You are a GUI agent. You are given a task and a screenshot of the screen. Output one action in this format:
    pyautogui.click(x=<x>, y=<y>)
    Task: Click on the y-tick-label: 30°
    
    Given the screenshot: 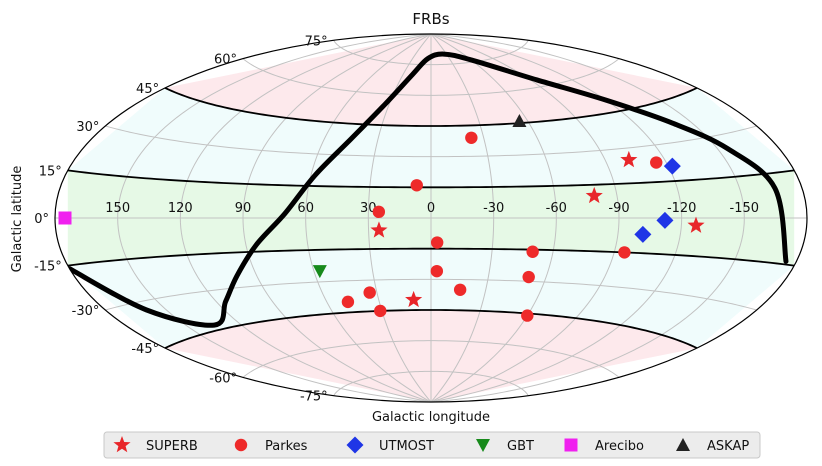 What is the action you would take?
    pyautogui.click(x=87, y=127)
    